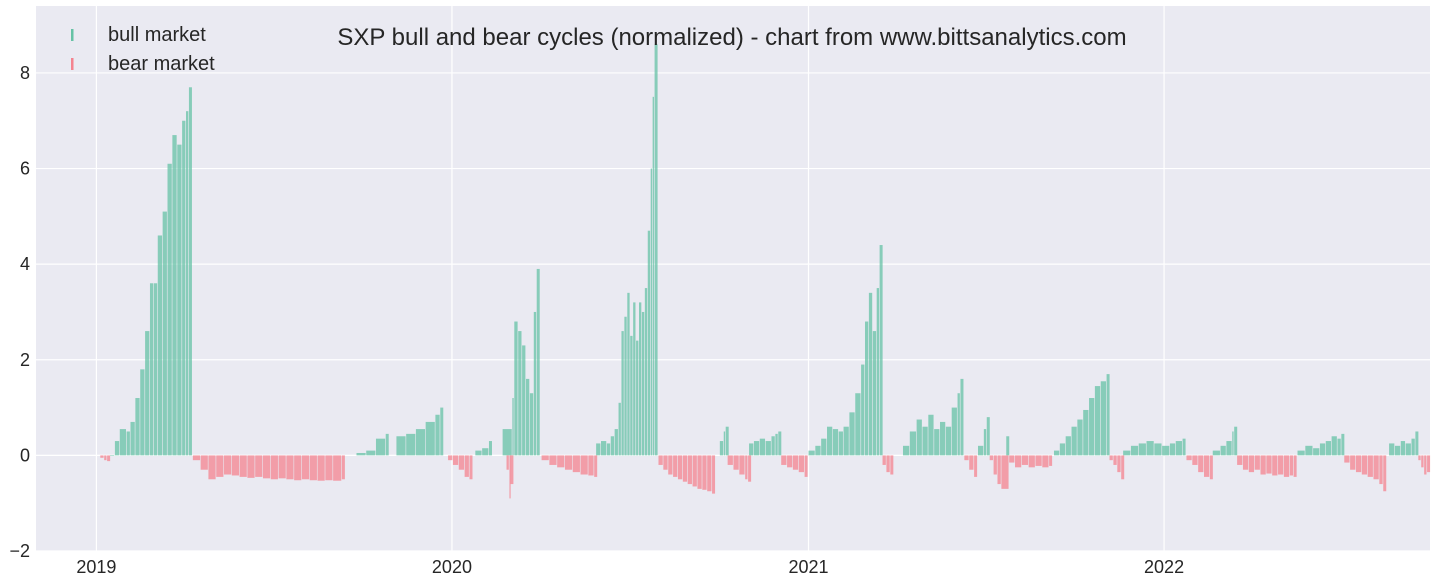 The width and height of the screenshot is (1436, 583). What do you see at coordinates (143, 49) in the screenshot?
I see `legend: bull market bear market` at bounding box center [143, 49].